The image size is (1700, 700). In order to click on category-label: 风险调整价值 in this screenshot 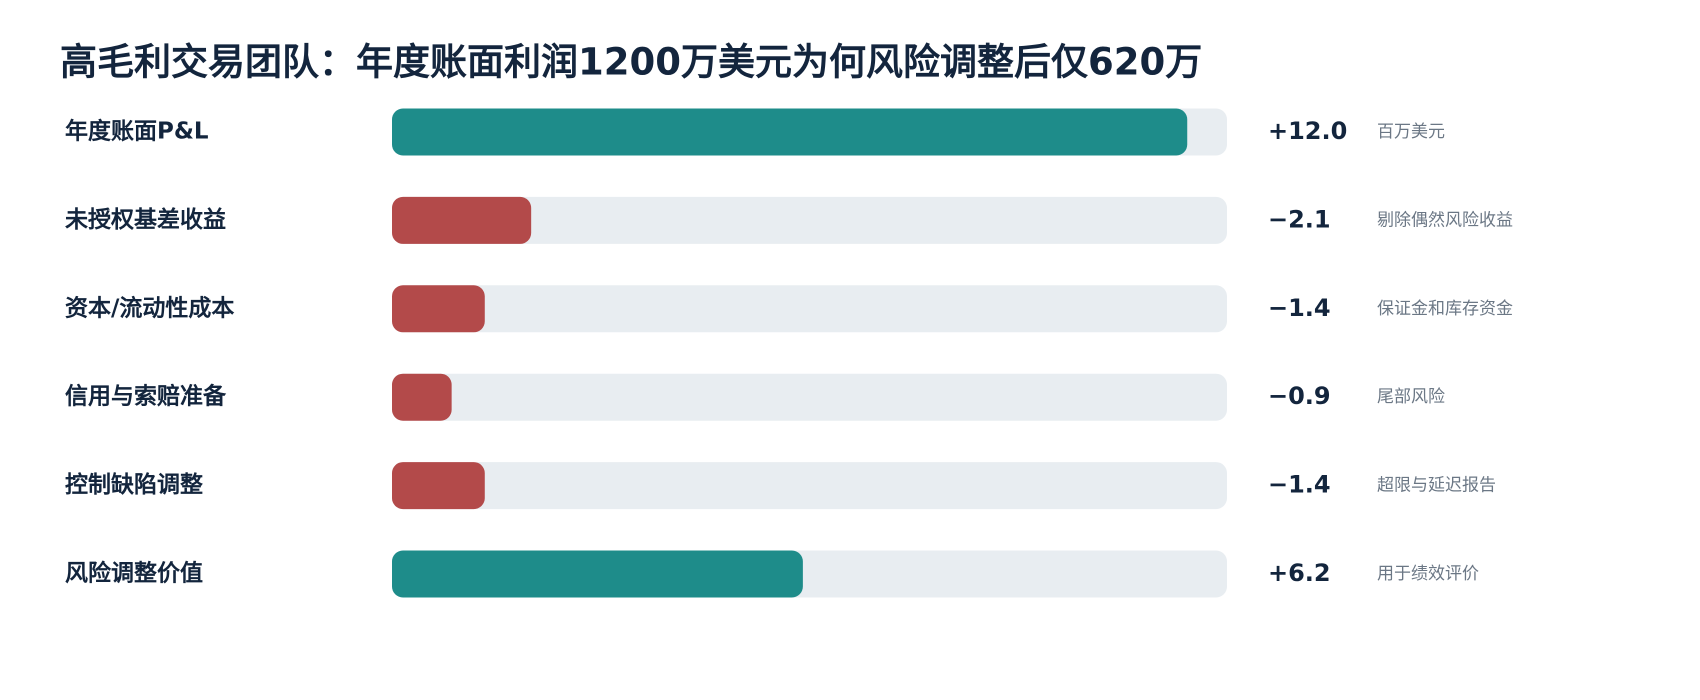, I will do `click(134, 573)`.